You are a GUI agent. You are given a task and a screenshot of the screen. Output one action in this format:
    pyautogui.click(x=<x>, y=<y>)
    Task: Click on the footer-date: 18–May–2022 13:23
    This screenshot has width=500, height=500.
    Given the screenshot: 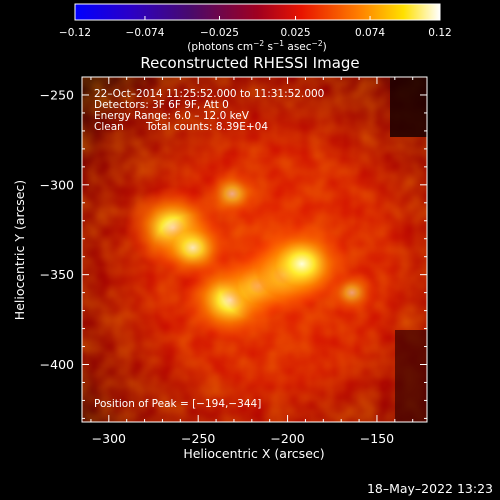 What is the action you would take?
    pyautogui.click(x=430, y=488)
    